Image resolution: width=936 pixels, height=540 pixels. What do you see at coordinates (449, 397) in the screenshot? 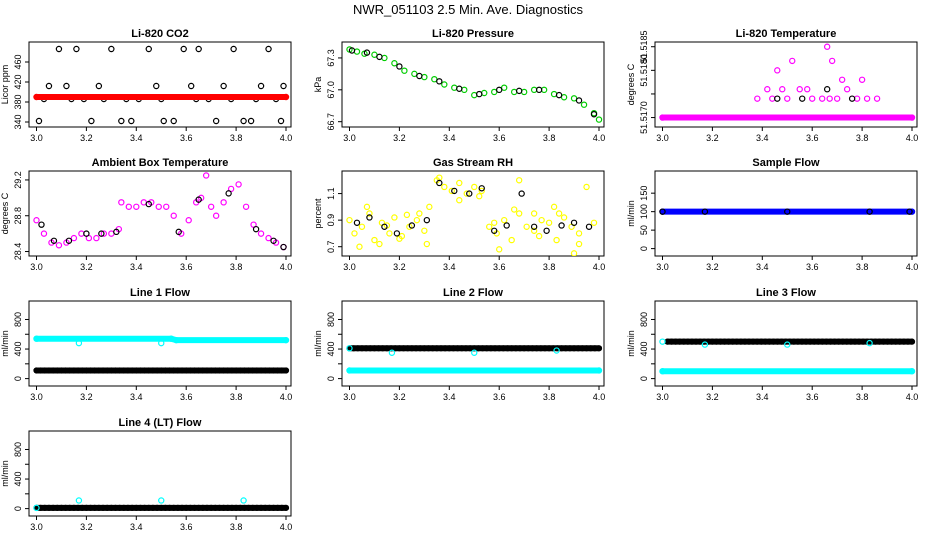
I see `x-tick-label: 3.4` at bounding box center [449, 397].